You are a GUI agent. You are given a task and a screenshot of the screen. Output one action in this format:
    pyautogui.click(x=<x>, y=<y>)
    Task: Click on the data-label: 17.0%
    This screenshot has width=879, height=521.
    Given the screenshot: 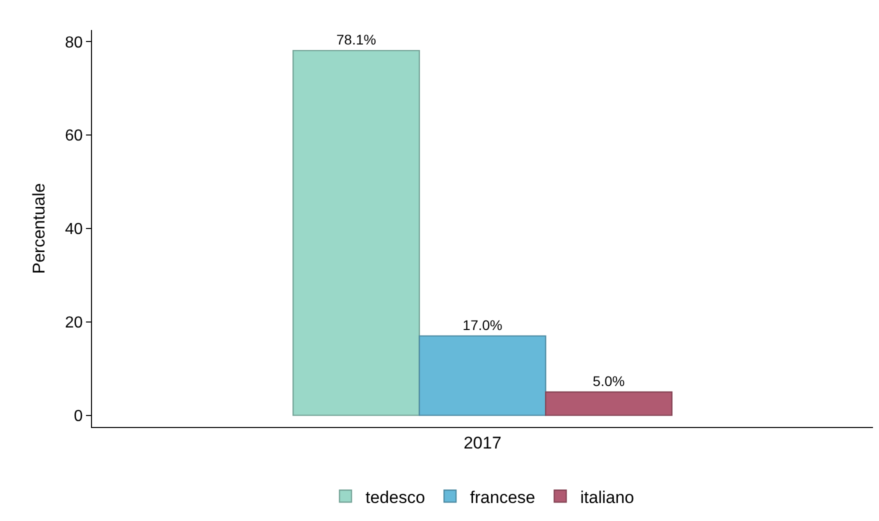 What is the action you would take?
    pyautogui.click(x=482, y=324)
    